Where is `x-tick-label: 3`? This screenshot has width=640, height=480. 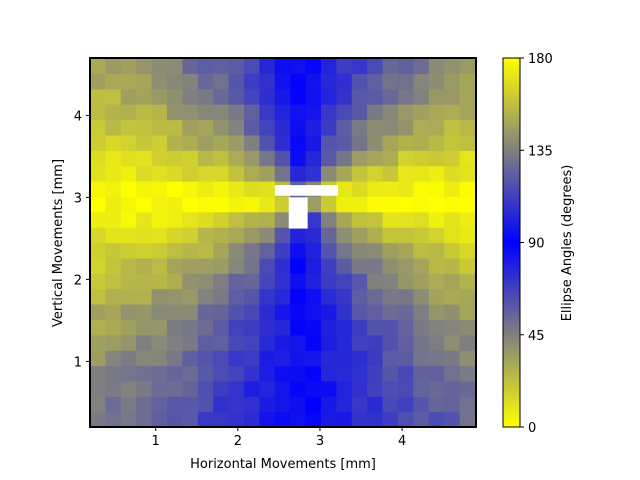
x-tick-label: 3 is located at coordinates (320, 441).